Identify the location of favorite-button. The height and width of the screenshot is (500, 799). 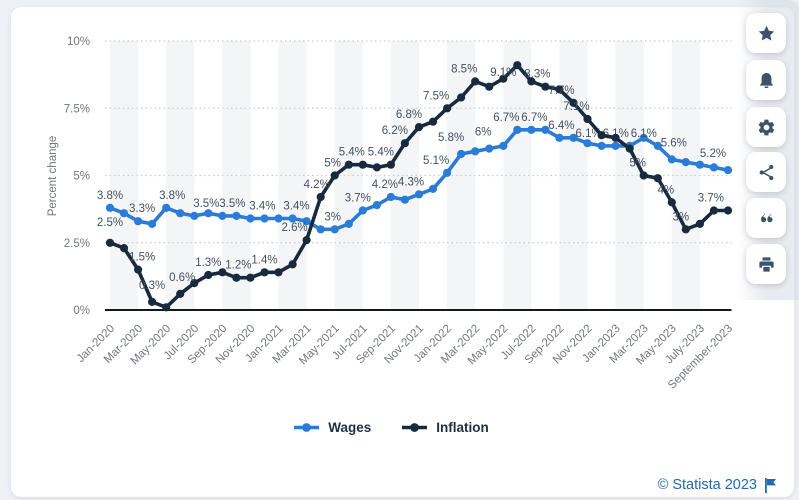
(766, 33).